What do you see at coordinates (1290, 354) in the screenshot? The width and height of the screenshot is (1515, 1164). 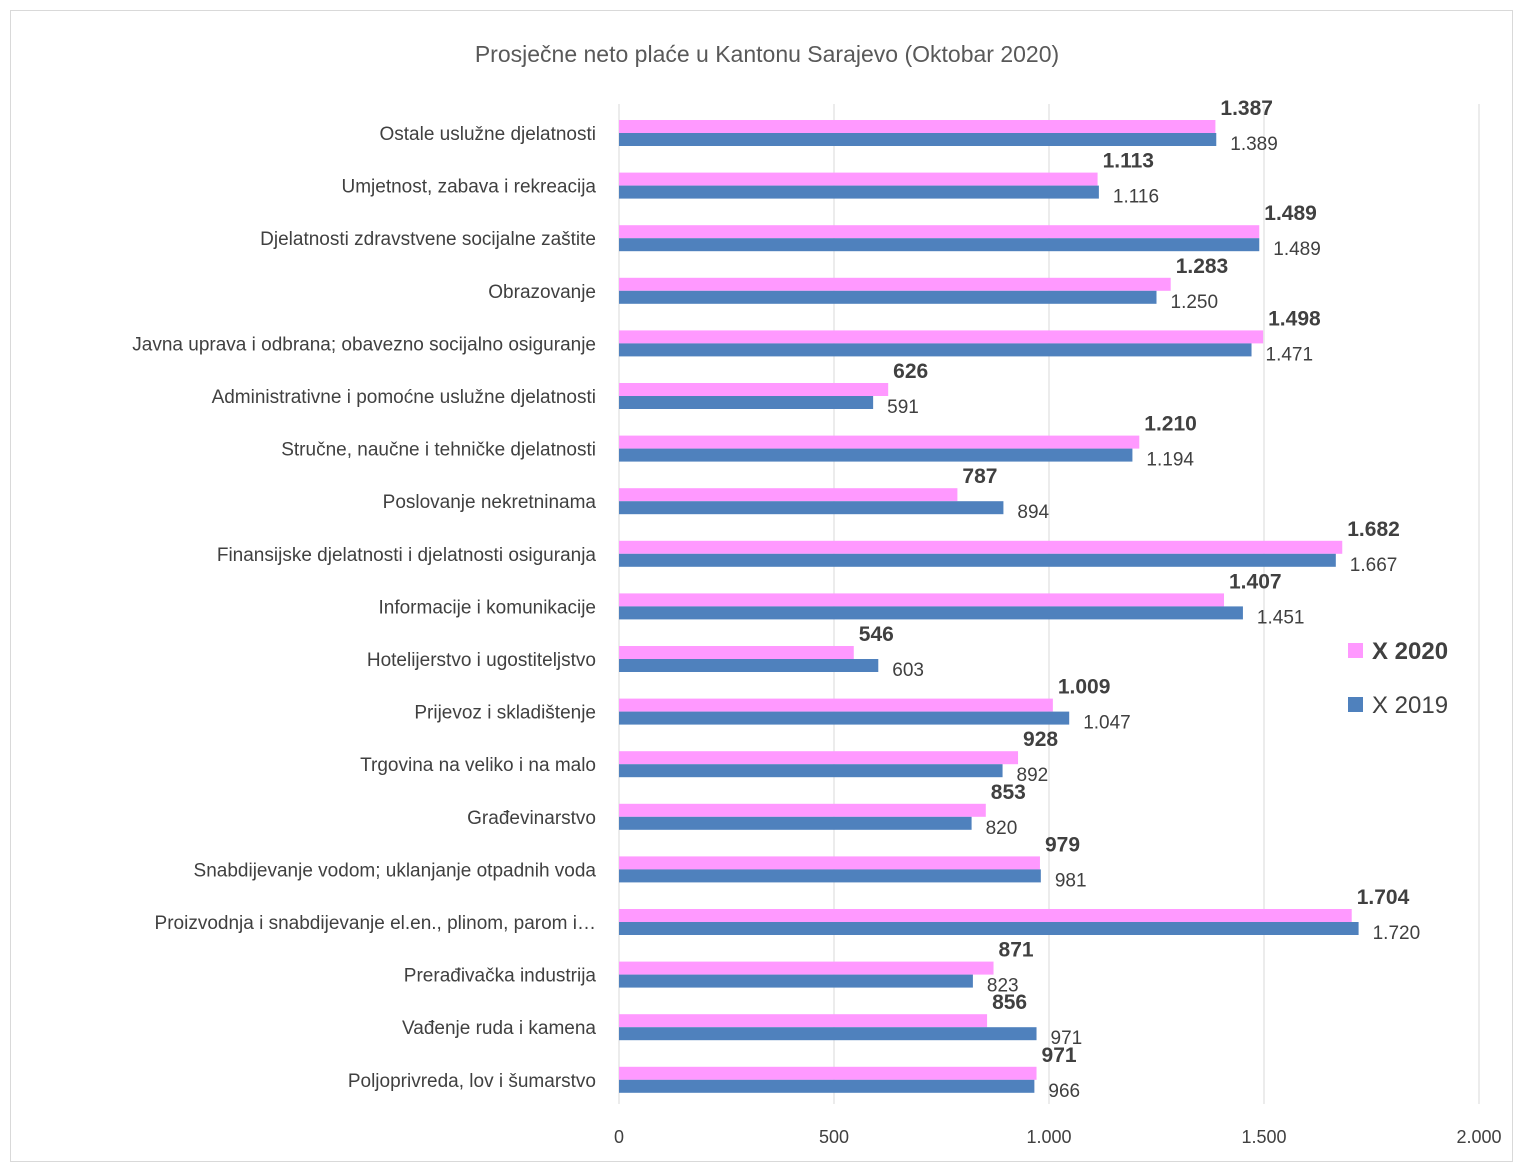 I see `data-label-x2019: 1.471` at bounding box center [1290, 354].